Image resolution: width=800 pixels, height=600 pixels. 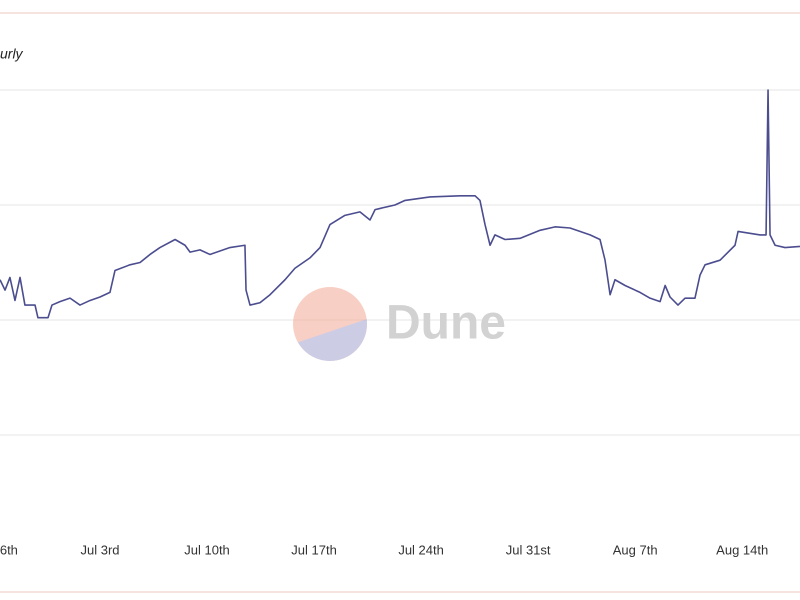 What do you see at coordinates (635, 549) in the screenshot?
I see `x-tick-label: Aug 7th` at bounding box center [635, 549].